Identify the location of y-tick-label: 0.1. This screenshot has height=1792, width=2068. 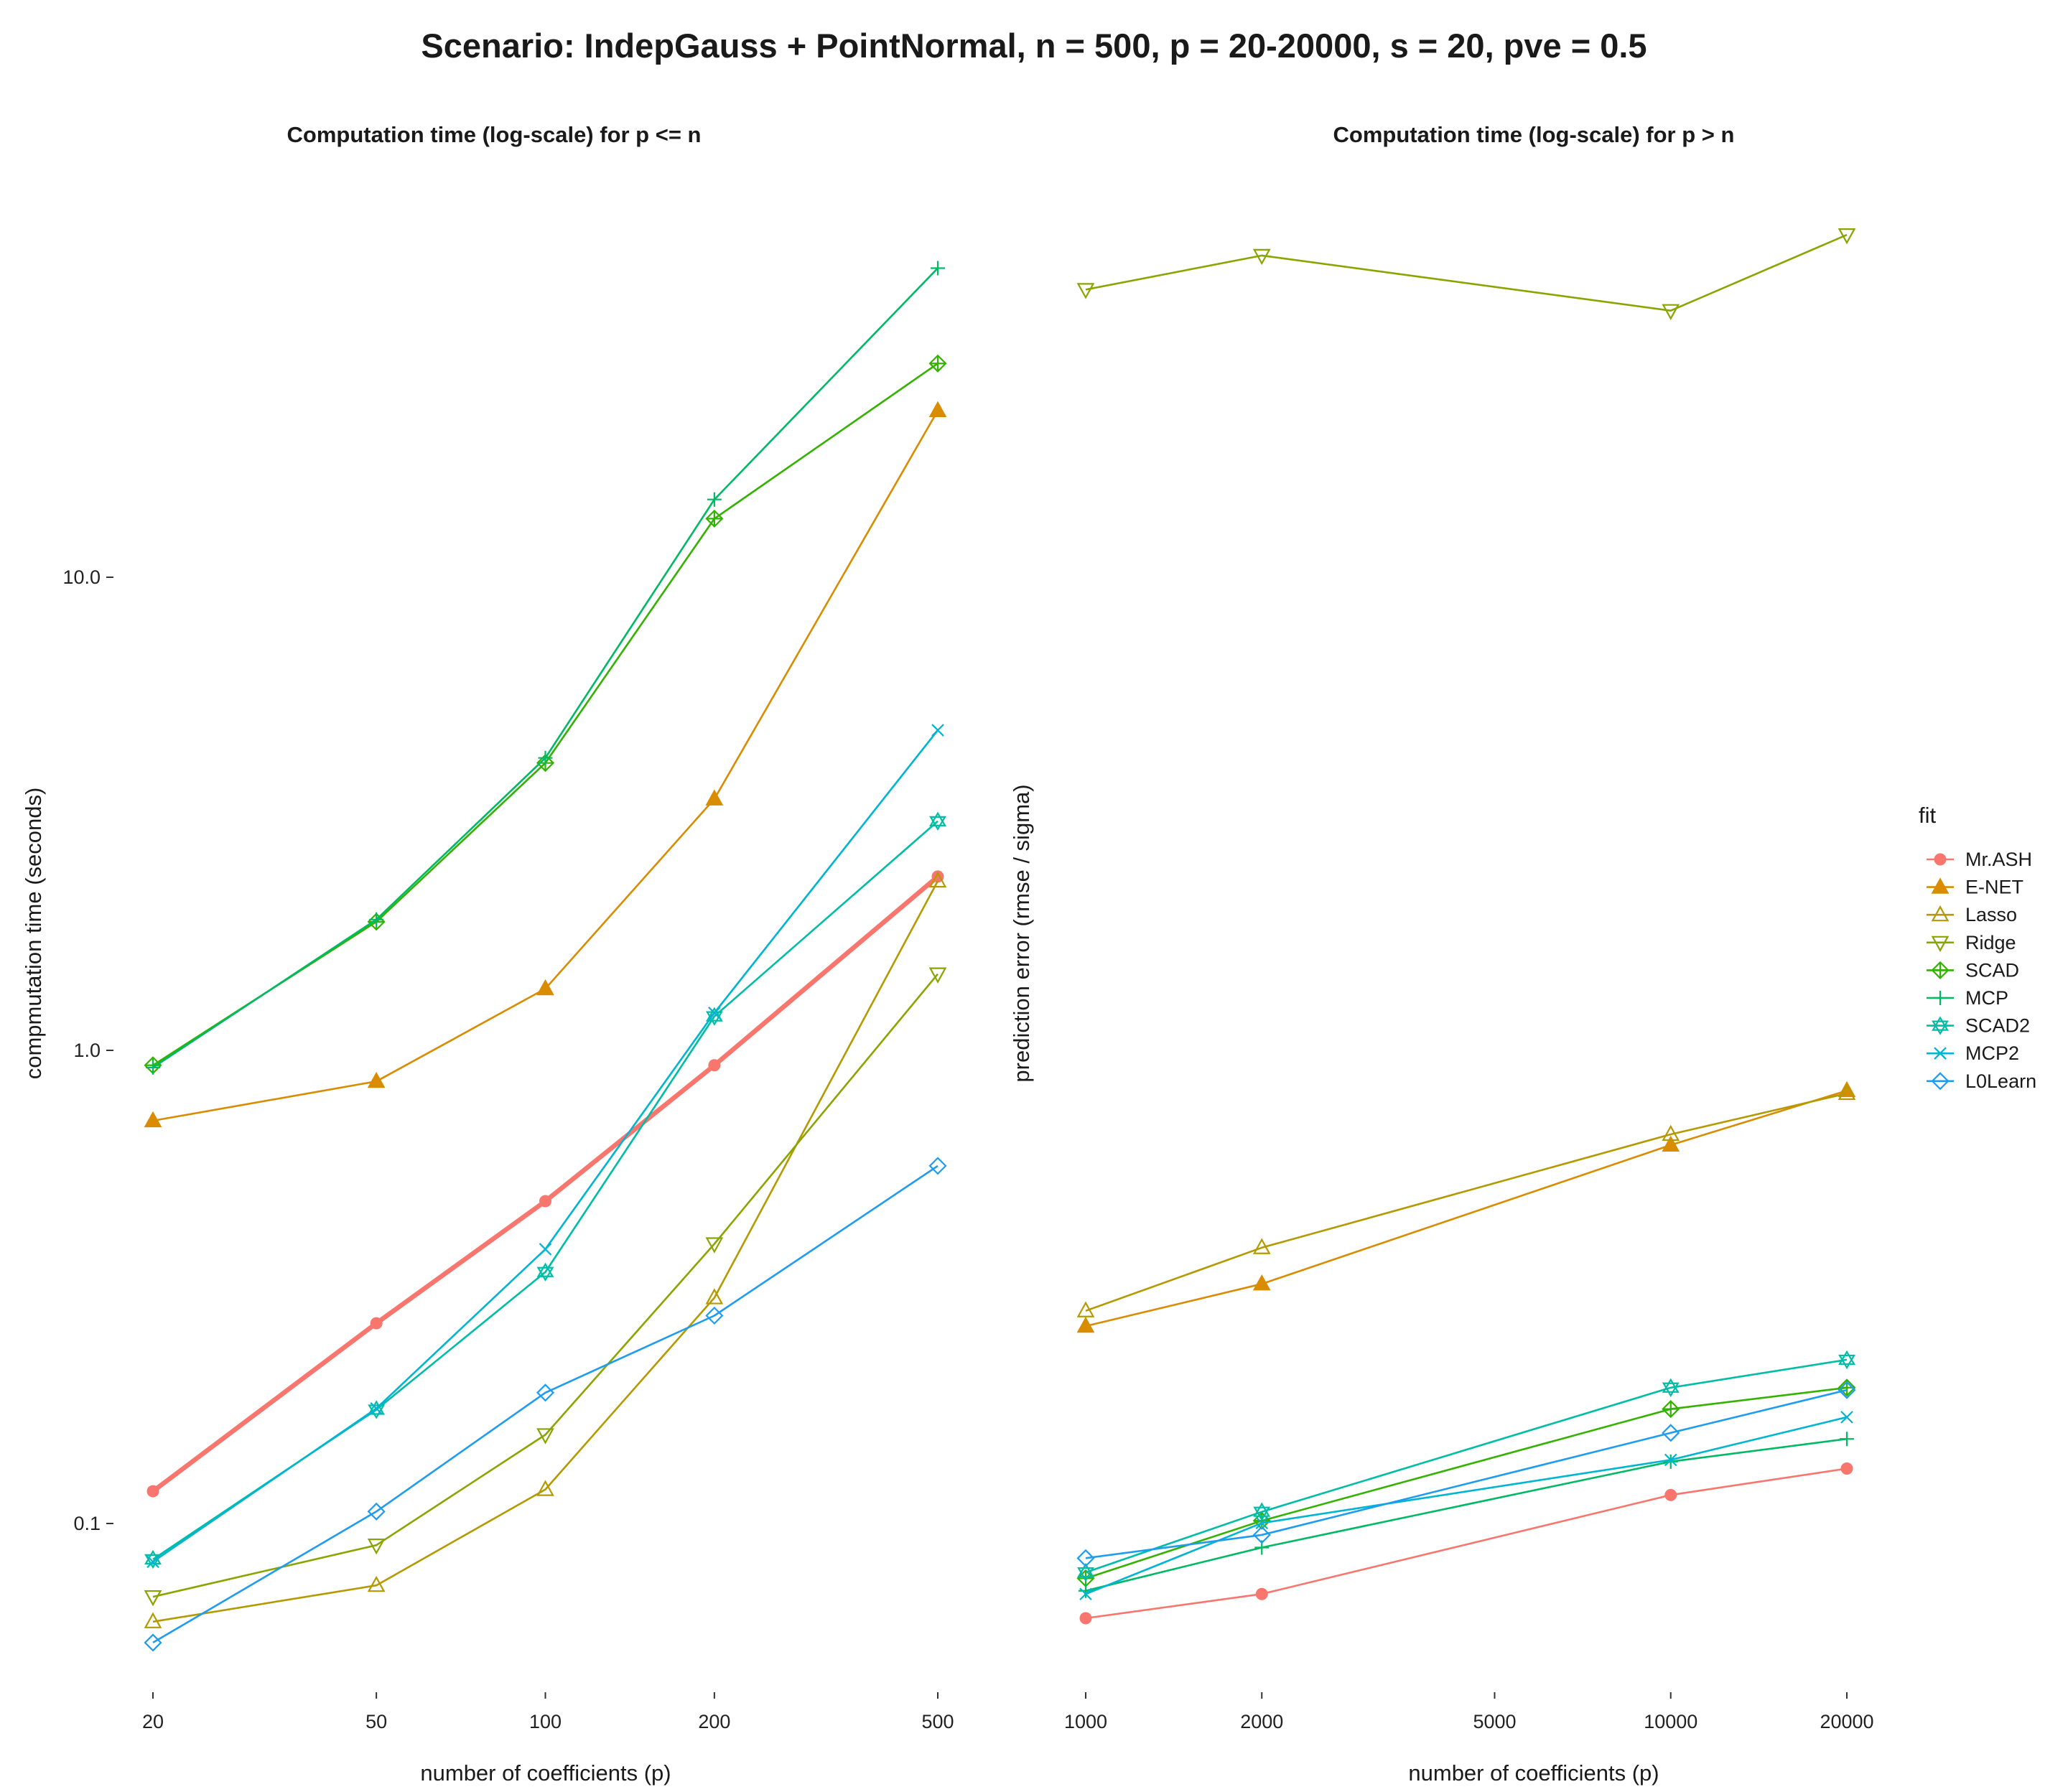
(87, 1523).